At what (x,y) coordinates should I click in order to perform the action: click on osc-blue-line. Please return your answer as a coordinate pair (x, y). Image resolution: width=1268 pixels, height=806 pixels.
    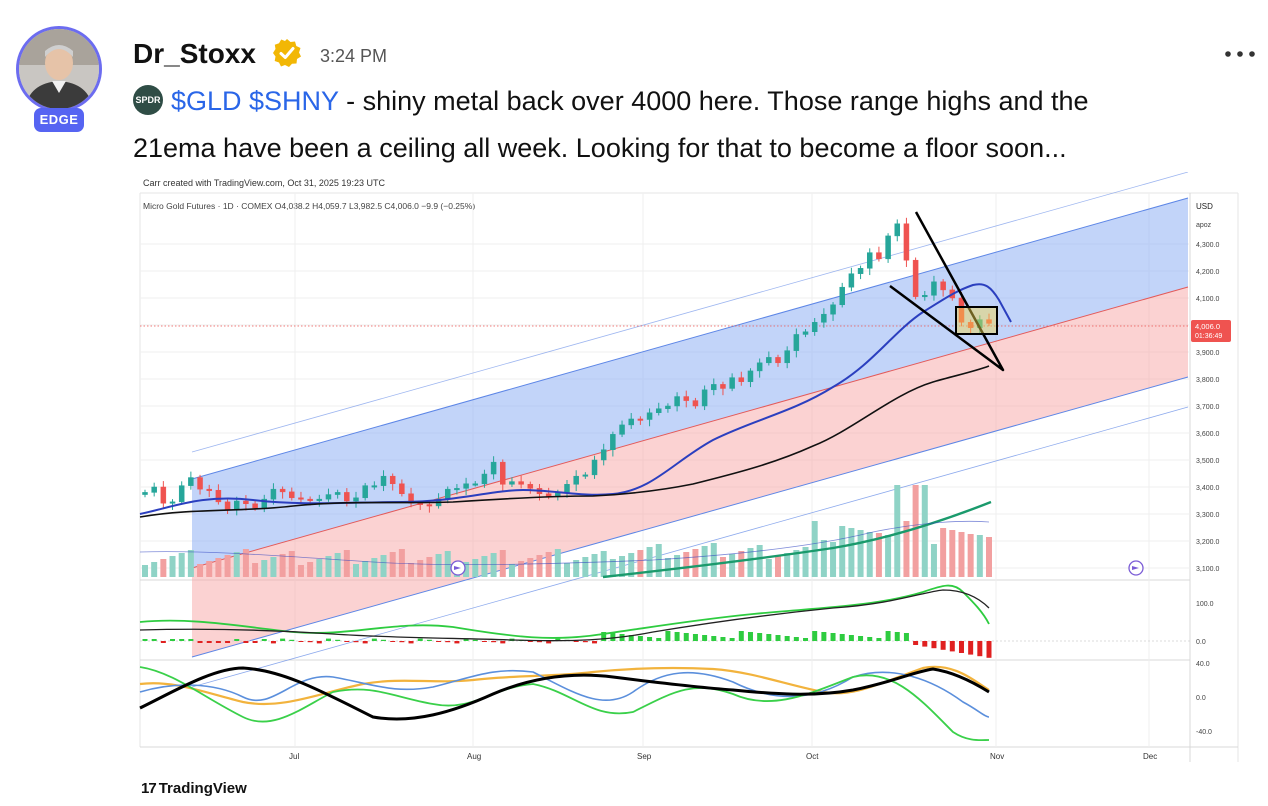
    Looking at the image, I should click on (564, 693).